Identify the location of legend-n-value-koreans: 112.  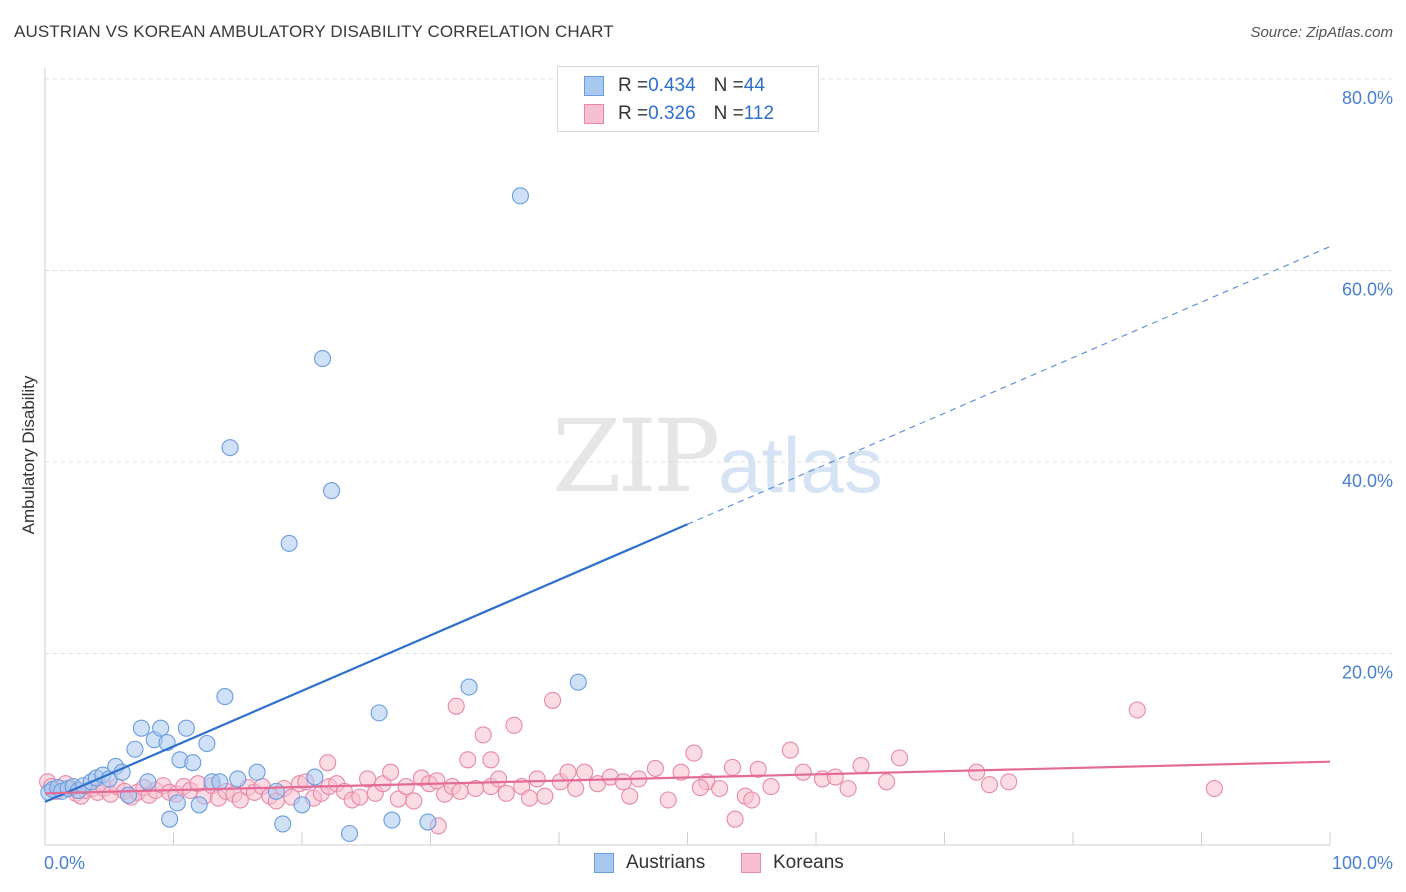
(759, 113).